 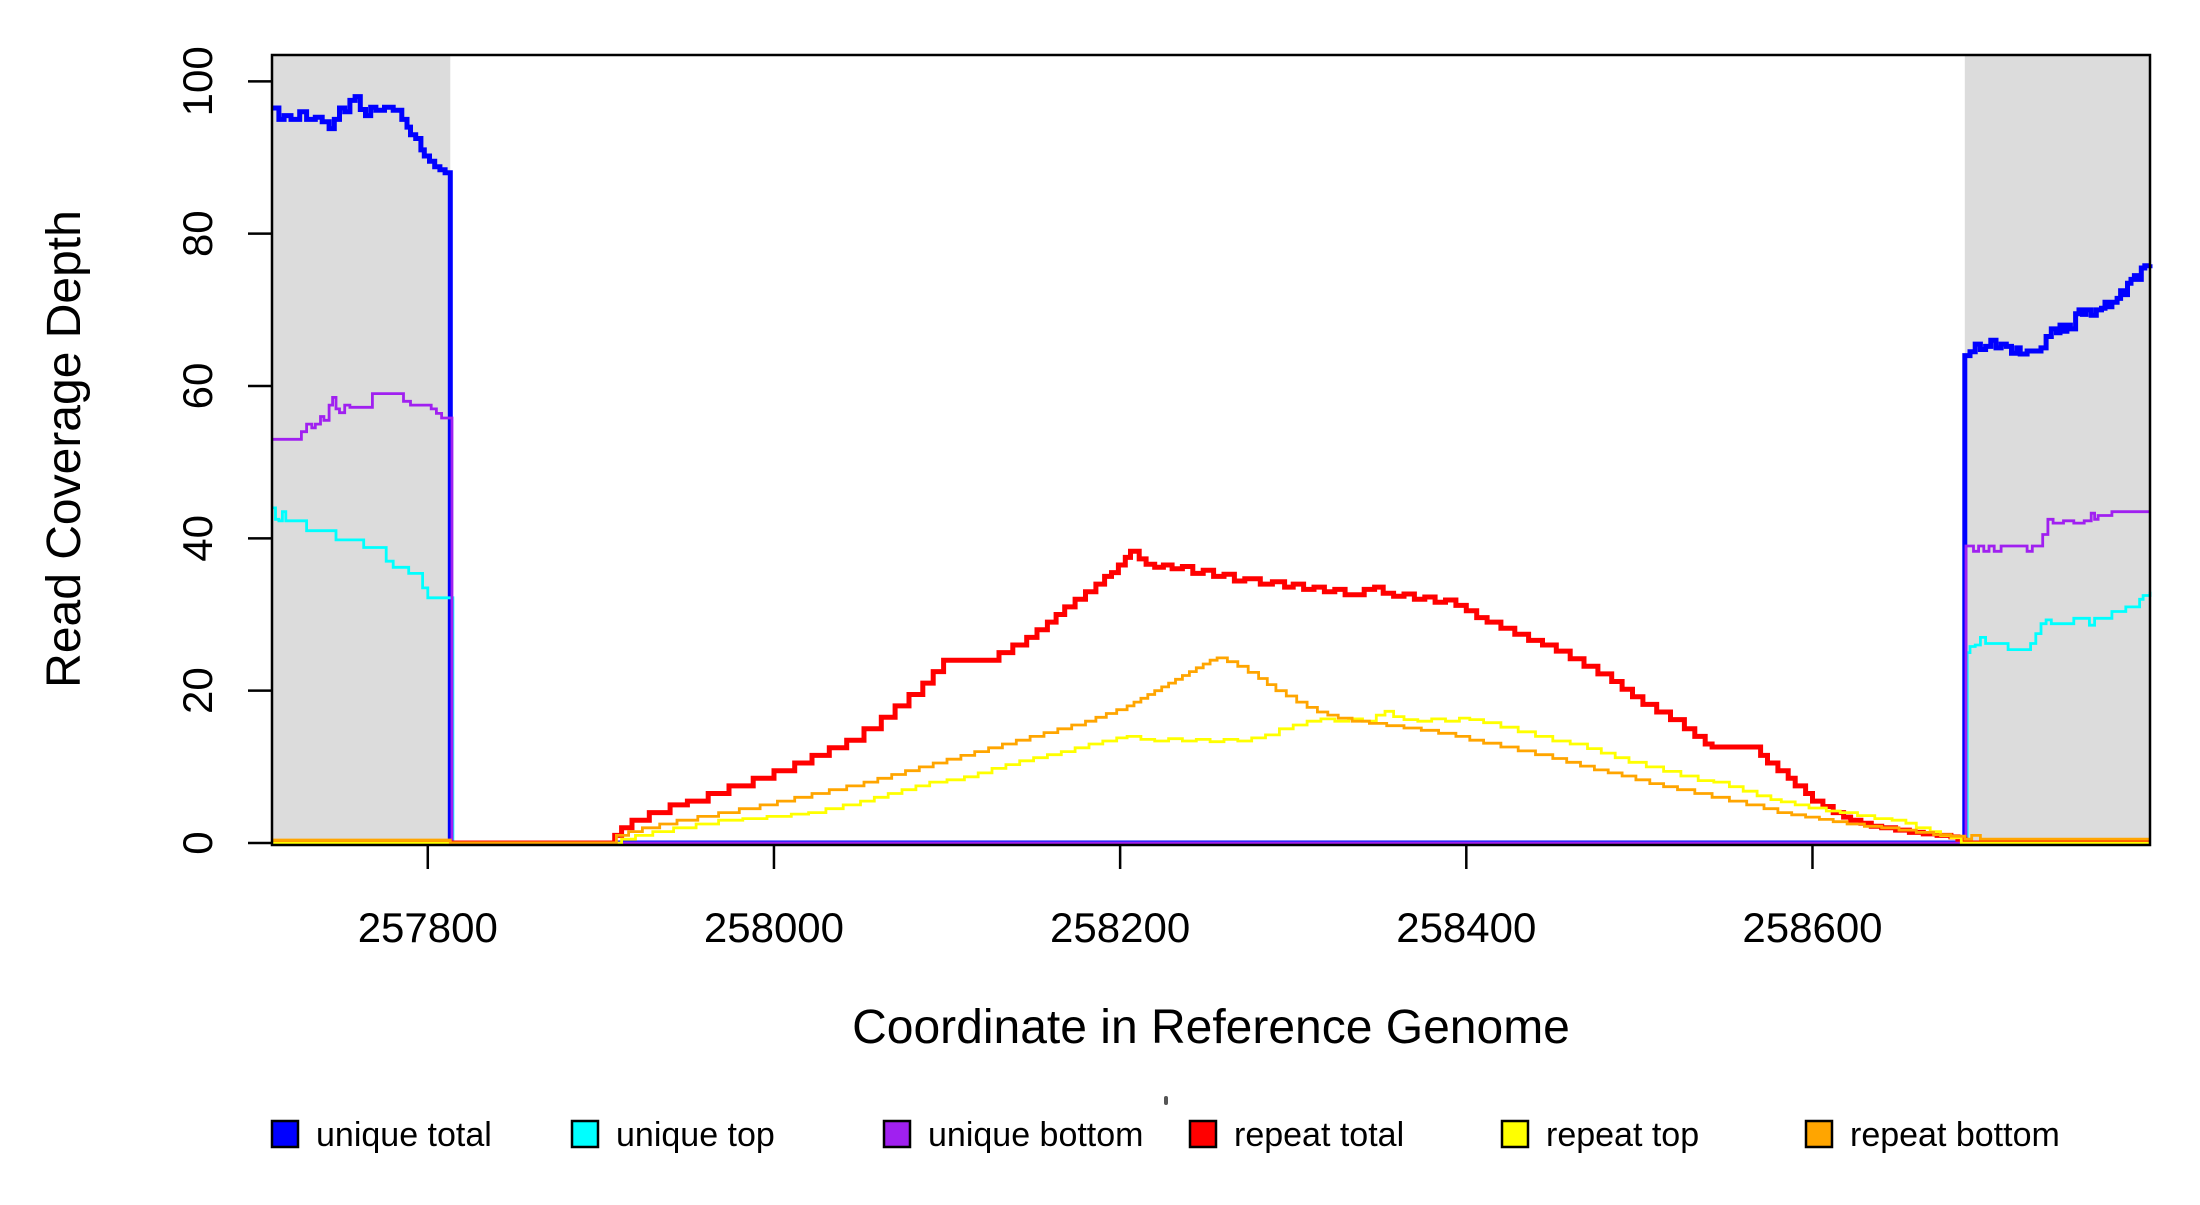 What do you see at coordinates (197, 81) in the screenshot?
I see `y-tick-label: 100` at bounding box center [197, 81].